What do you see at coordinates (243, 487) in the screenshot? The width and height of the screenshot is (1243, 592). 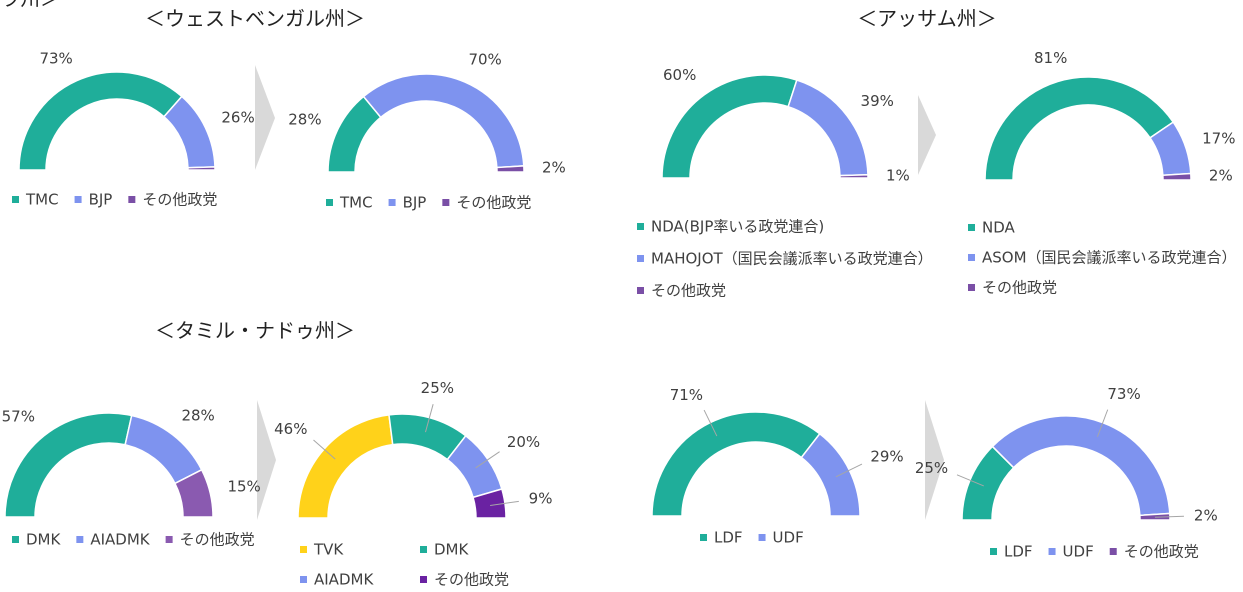 I see `data-label: 15%` at bounding box center [243, 487].